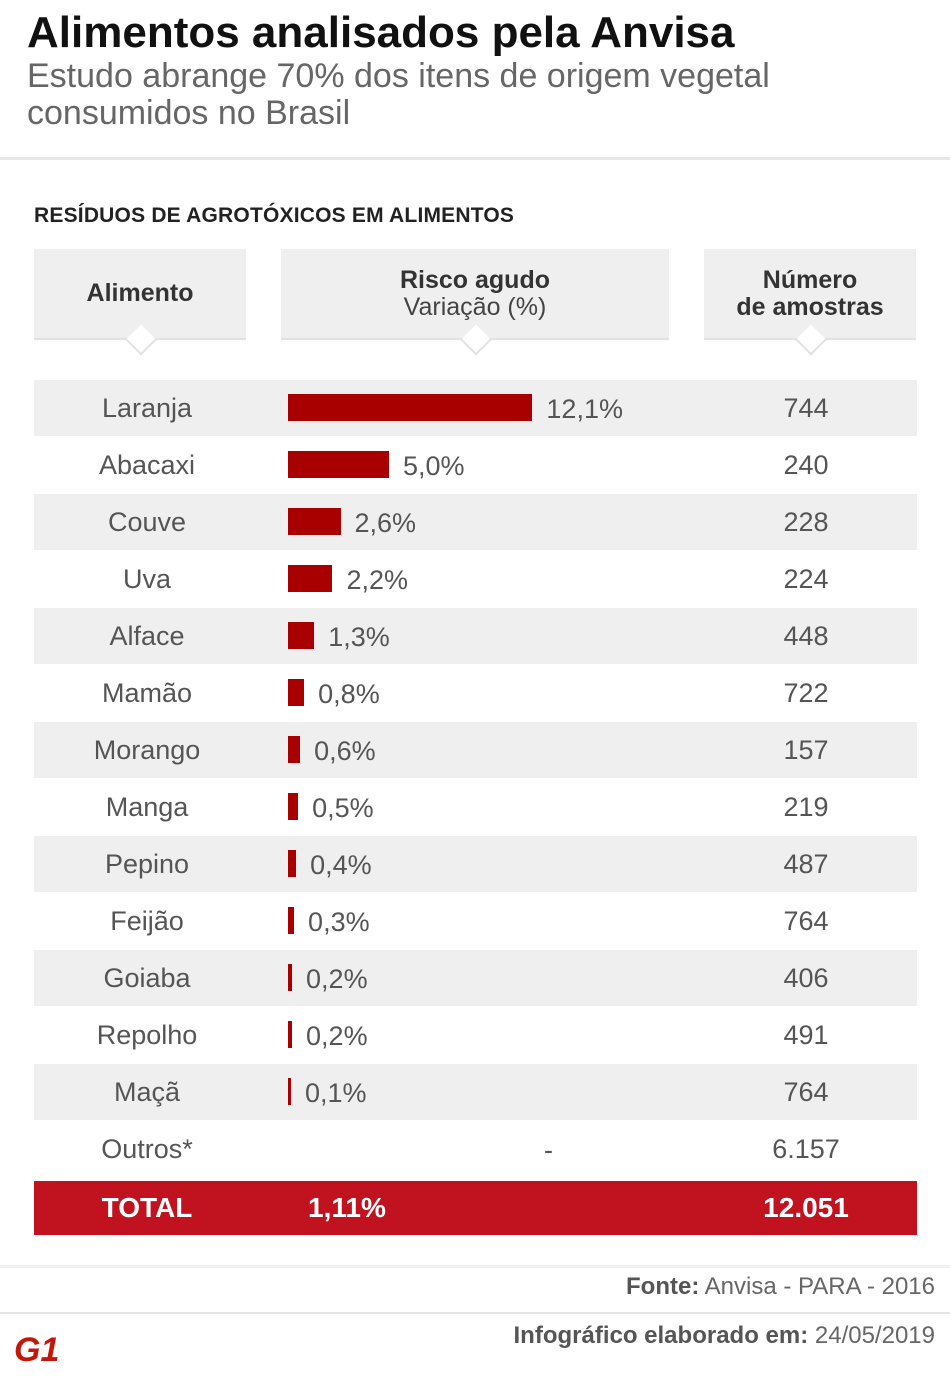 This screenshot has height=1386, width=950. I want to click on total-row: TOTAL 1,11% 12.051, so click(475, 1208).